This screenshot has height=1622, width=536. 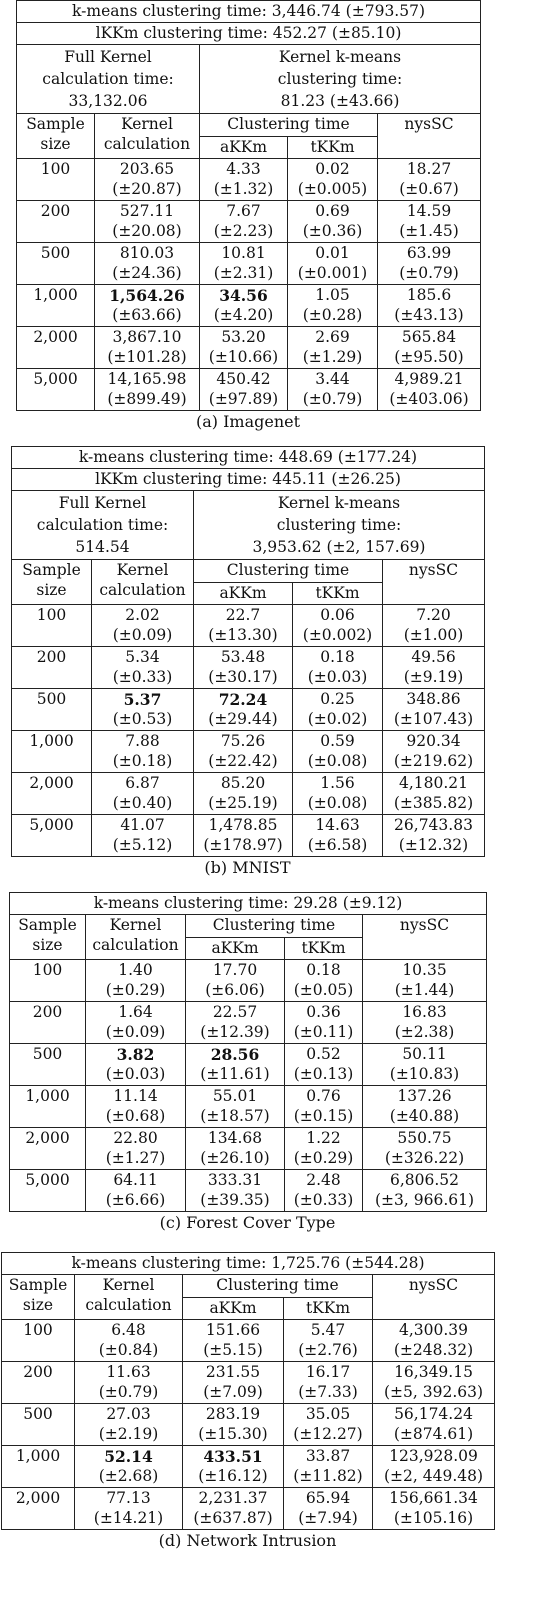 I want to click on tkkm-cell: 3.44 (±0.79), so click(x=332, y=389).